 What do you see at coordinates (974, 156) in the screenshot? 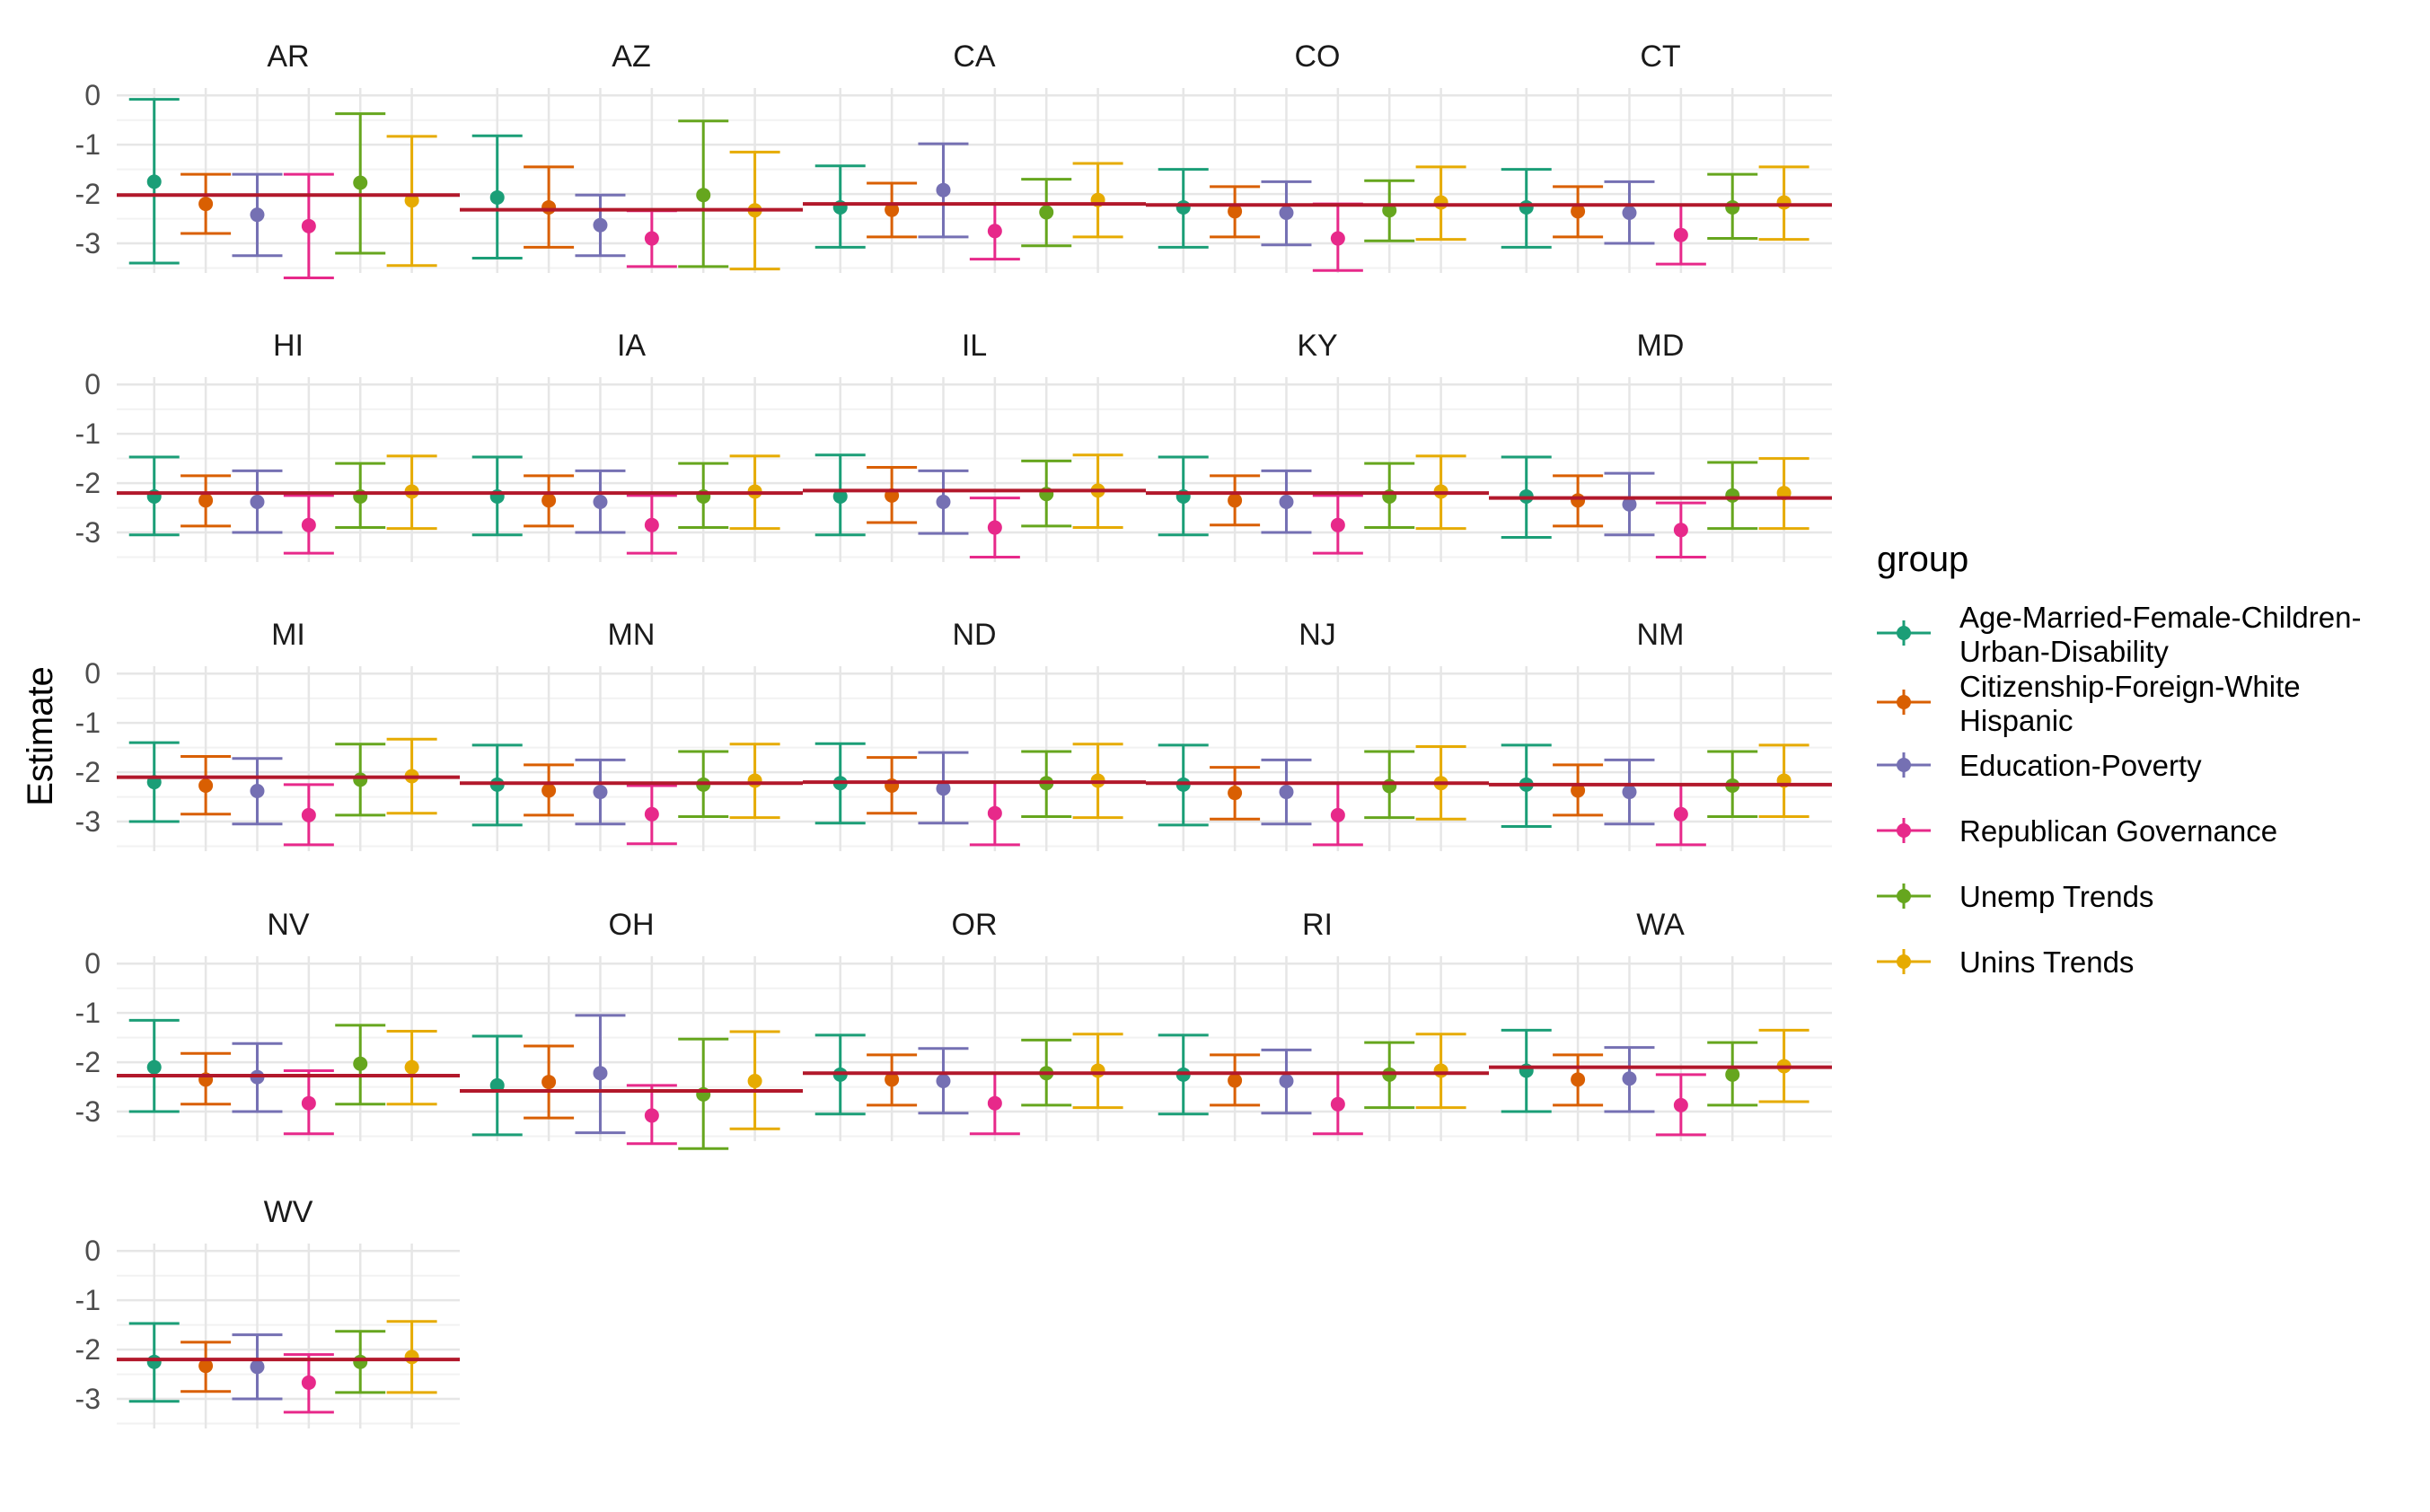
I see `facet-ca: CA` at bounding box center [974, 156].